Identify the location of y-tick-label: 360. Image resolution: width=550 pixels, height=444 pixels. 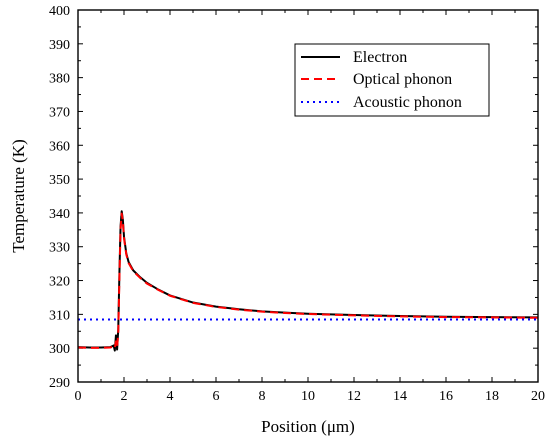
(59, 146).